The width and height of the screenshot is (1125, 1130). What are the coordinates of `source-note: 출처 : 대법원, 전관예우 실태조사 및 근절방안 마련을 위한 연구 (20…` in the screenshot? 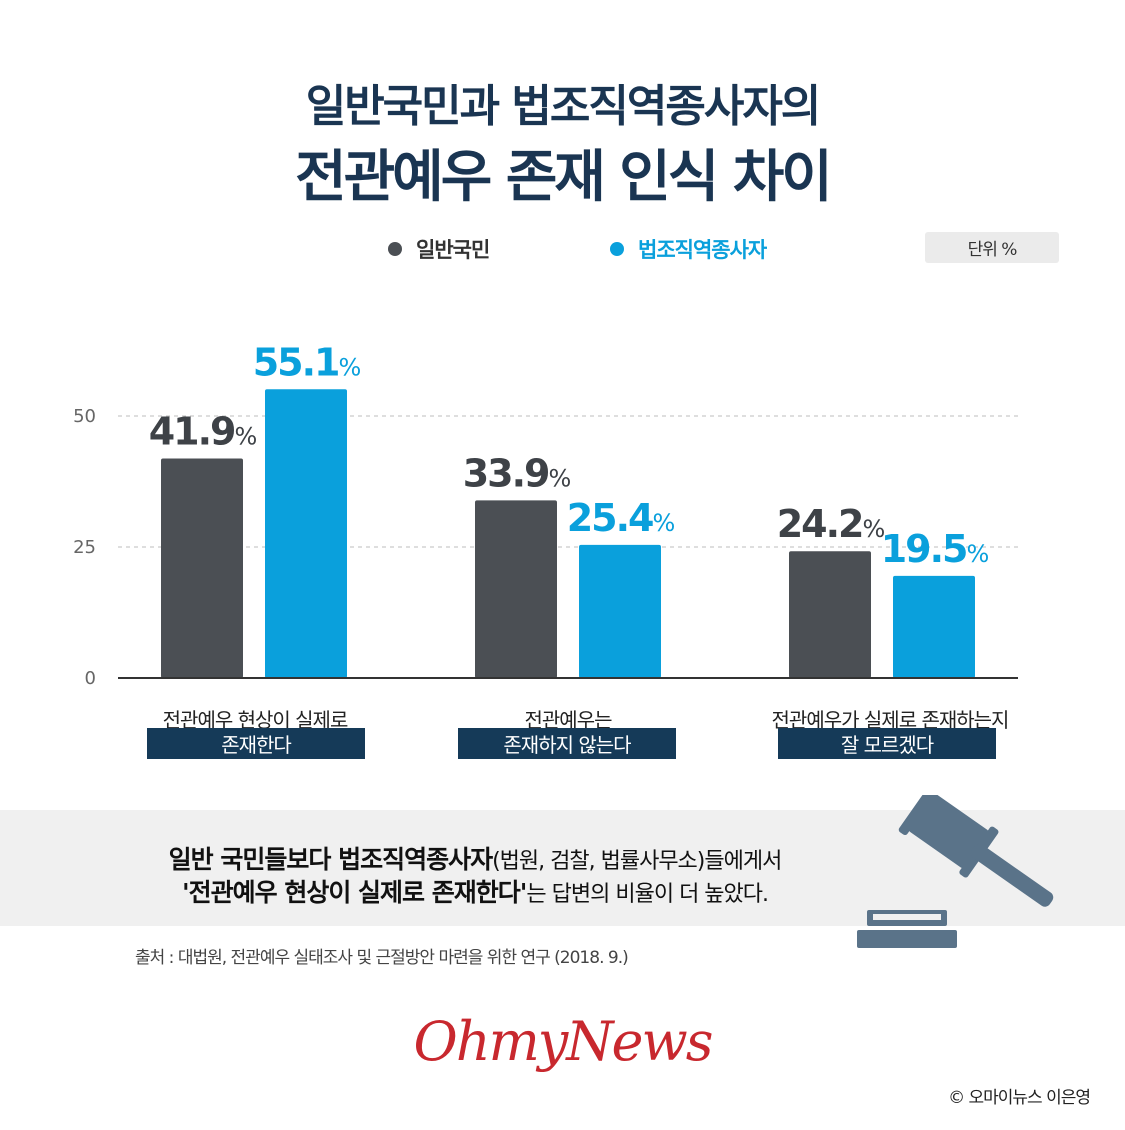 It's located at (382, 958).